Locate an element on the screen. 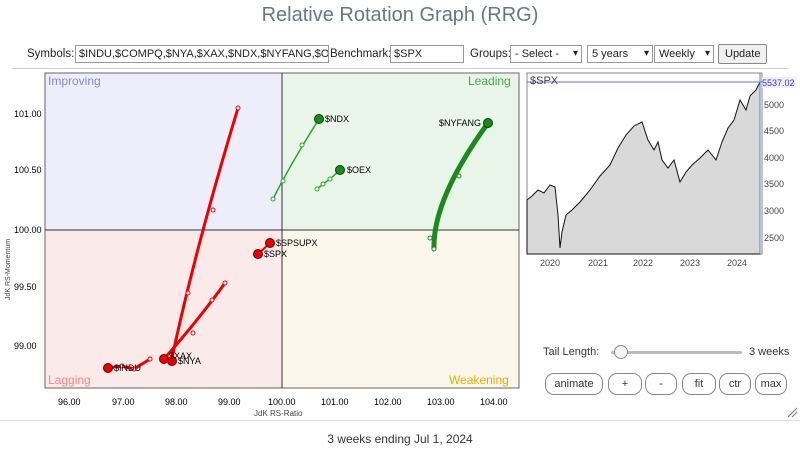 This screenshot has height=450, width=800. label-indu: $INDU is located at coordinates (127, 368).